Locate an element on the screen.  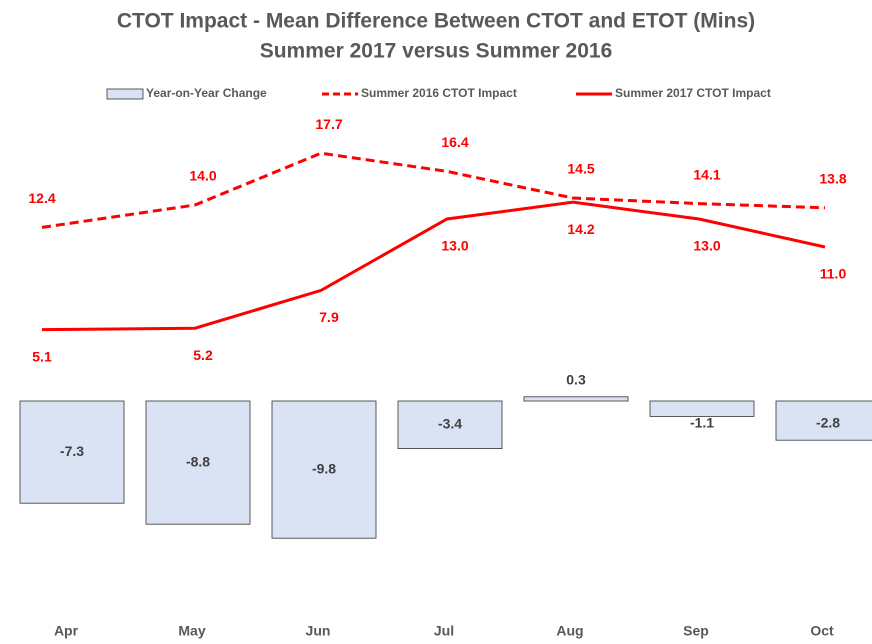
data-label: 12.4 is located at coordinates (41, 198).